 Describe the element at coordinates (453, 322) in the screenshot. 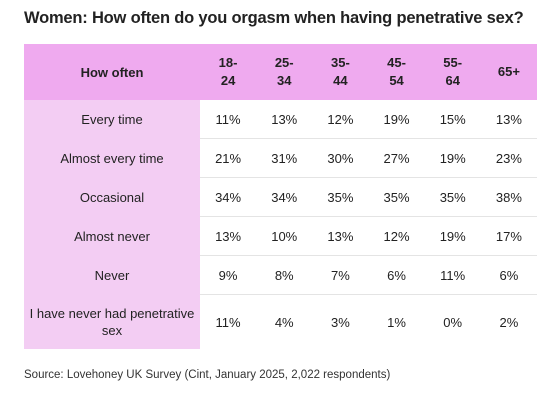

I see `cell: 0%` at that location.